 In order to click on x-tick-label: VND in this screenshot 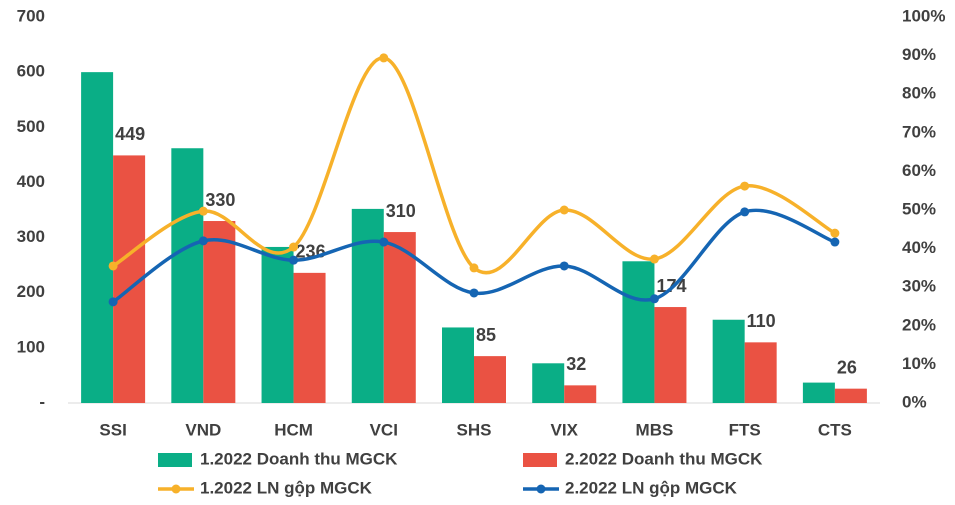, I will do `click(203, 429)`.